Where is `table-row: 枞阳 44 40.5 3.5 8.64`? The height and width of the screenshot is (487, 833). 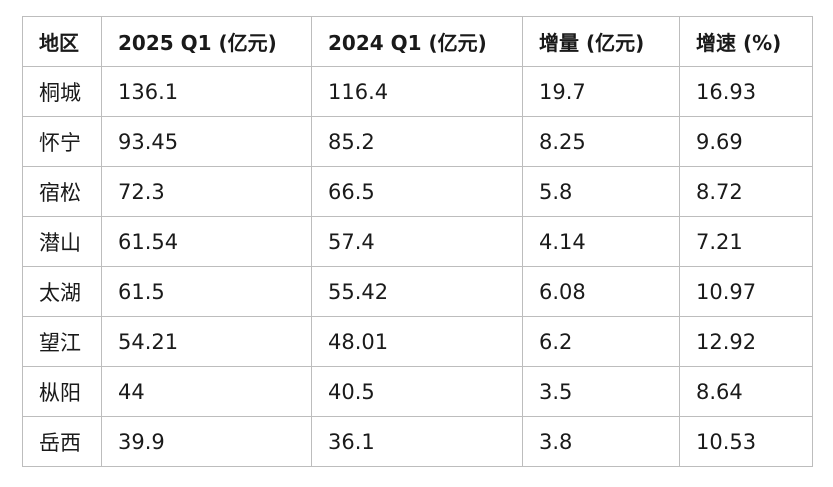
table-row: 枞阳 44 40.5 3.5 8.64 is located at coordinates (417, 391).